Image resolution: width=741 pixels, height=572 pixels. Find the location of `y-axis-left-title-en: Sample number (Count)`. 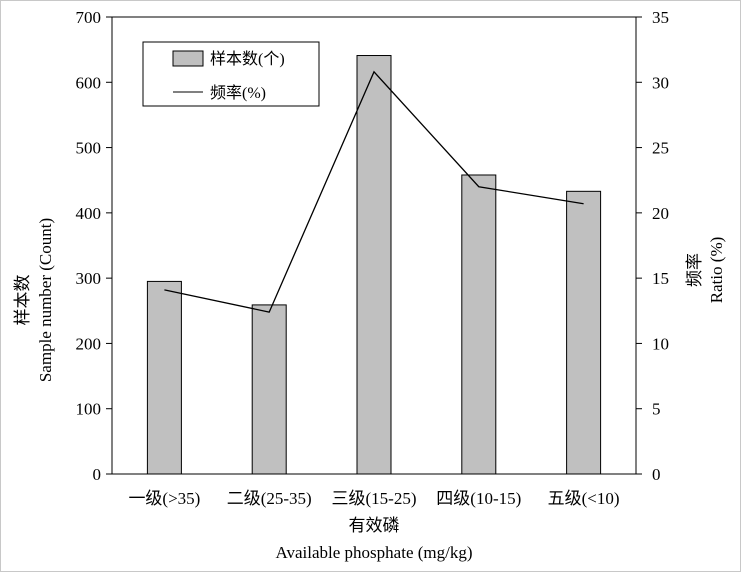

y-axis-left-title-en: Sample number (Count) is located at coordinates (45, 300).